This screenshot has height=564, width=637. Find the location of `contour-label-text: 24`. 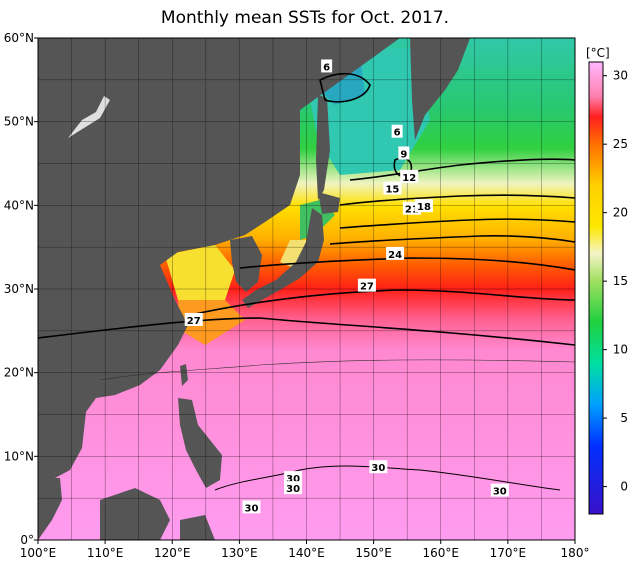

contour-label-text: 24 is located at coordinates (395, 255).